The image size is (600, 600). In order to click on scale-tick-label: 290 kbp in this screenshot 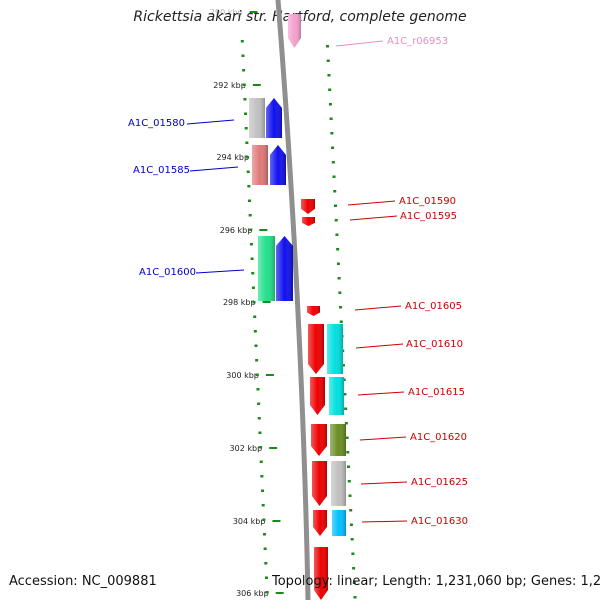, I will do `click(226, 12)`.